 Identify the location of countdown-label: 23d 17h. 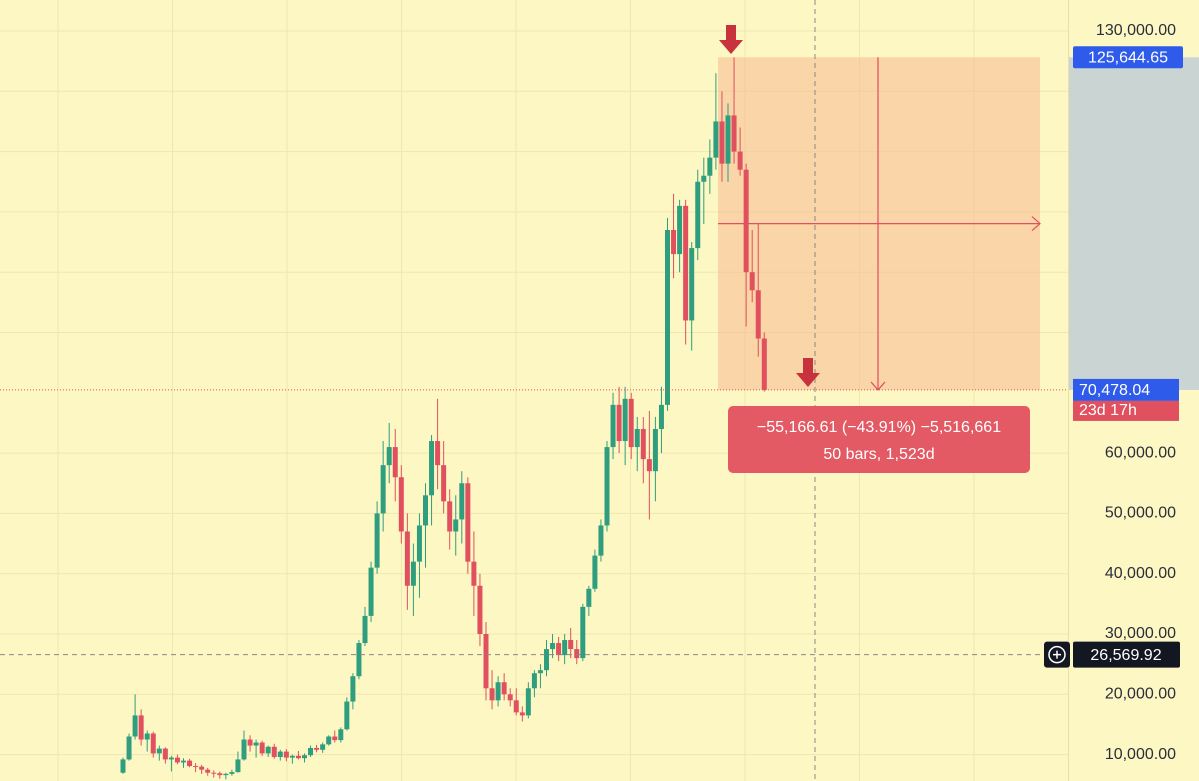
(1108, 410).